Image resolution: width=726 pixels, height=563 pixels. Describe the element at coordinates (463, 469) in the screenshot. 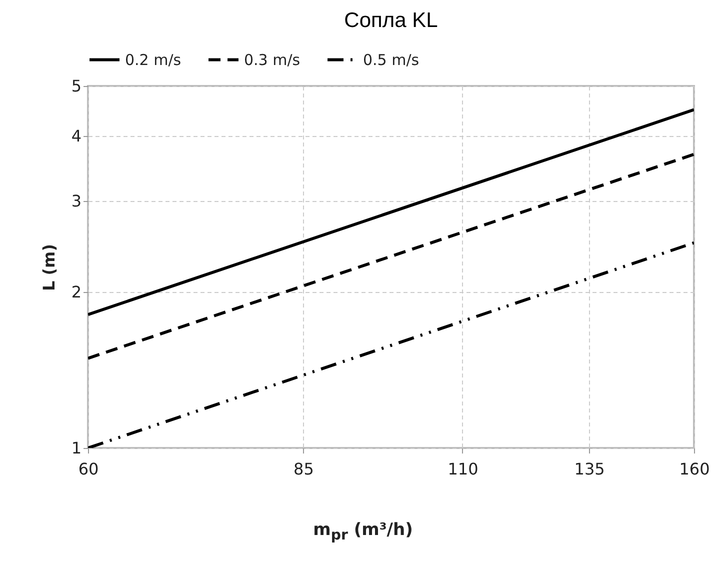

I see `x-tick-label: 110` at that location.